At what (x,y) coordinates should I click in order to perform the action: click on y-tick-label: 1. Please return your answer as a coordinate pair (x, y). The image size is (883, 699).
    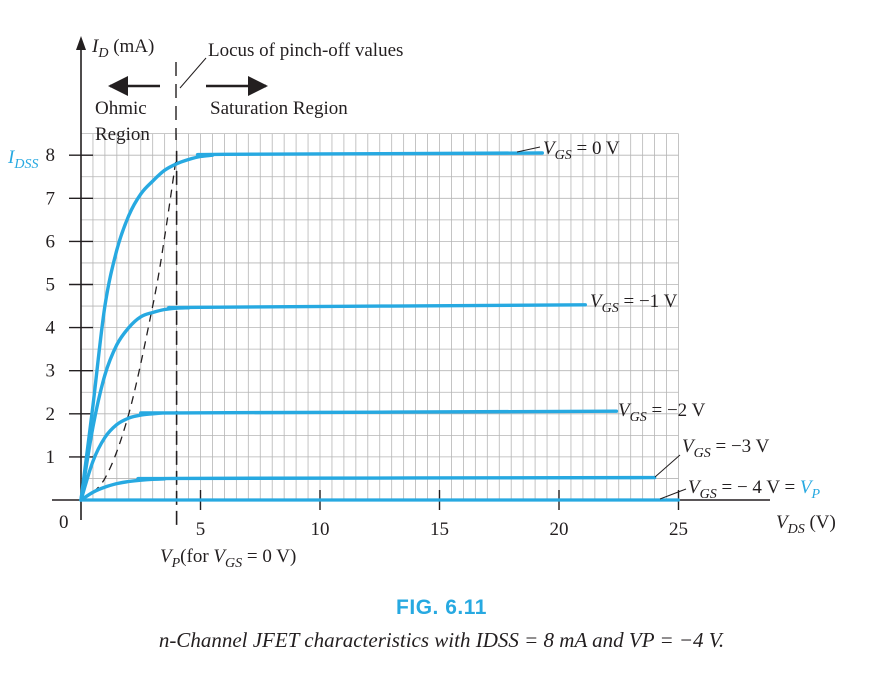
    Looking at the image, I should click on (51, 457).